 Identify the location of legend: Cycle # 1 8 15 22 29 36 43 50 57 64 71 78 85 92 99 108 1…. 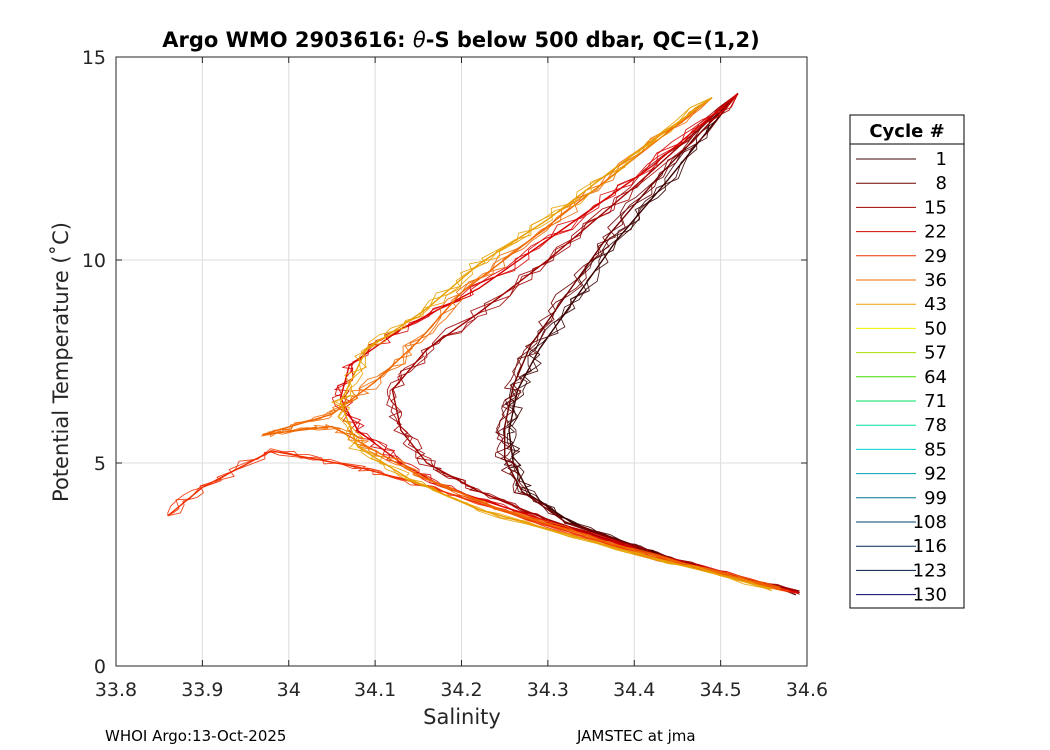
(907, 361).